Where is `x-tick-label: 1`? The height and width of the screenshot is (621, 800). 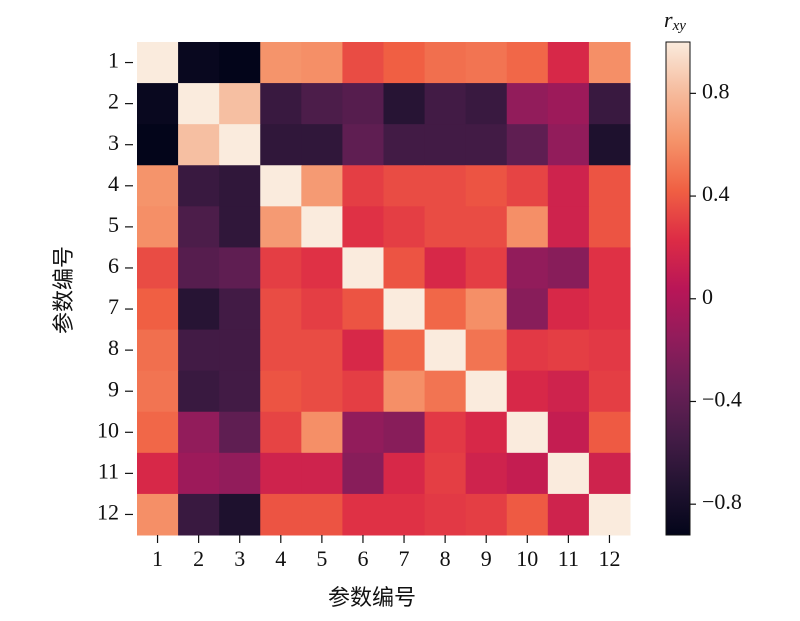
x-tick-label: 1 is located at coordinates (157, 558).